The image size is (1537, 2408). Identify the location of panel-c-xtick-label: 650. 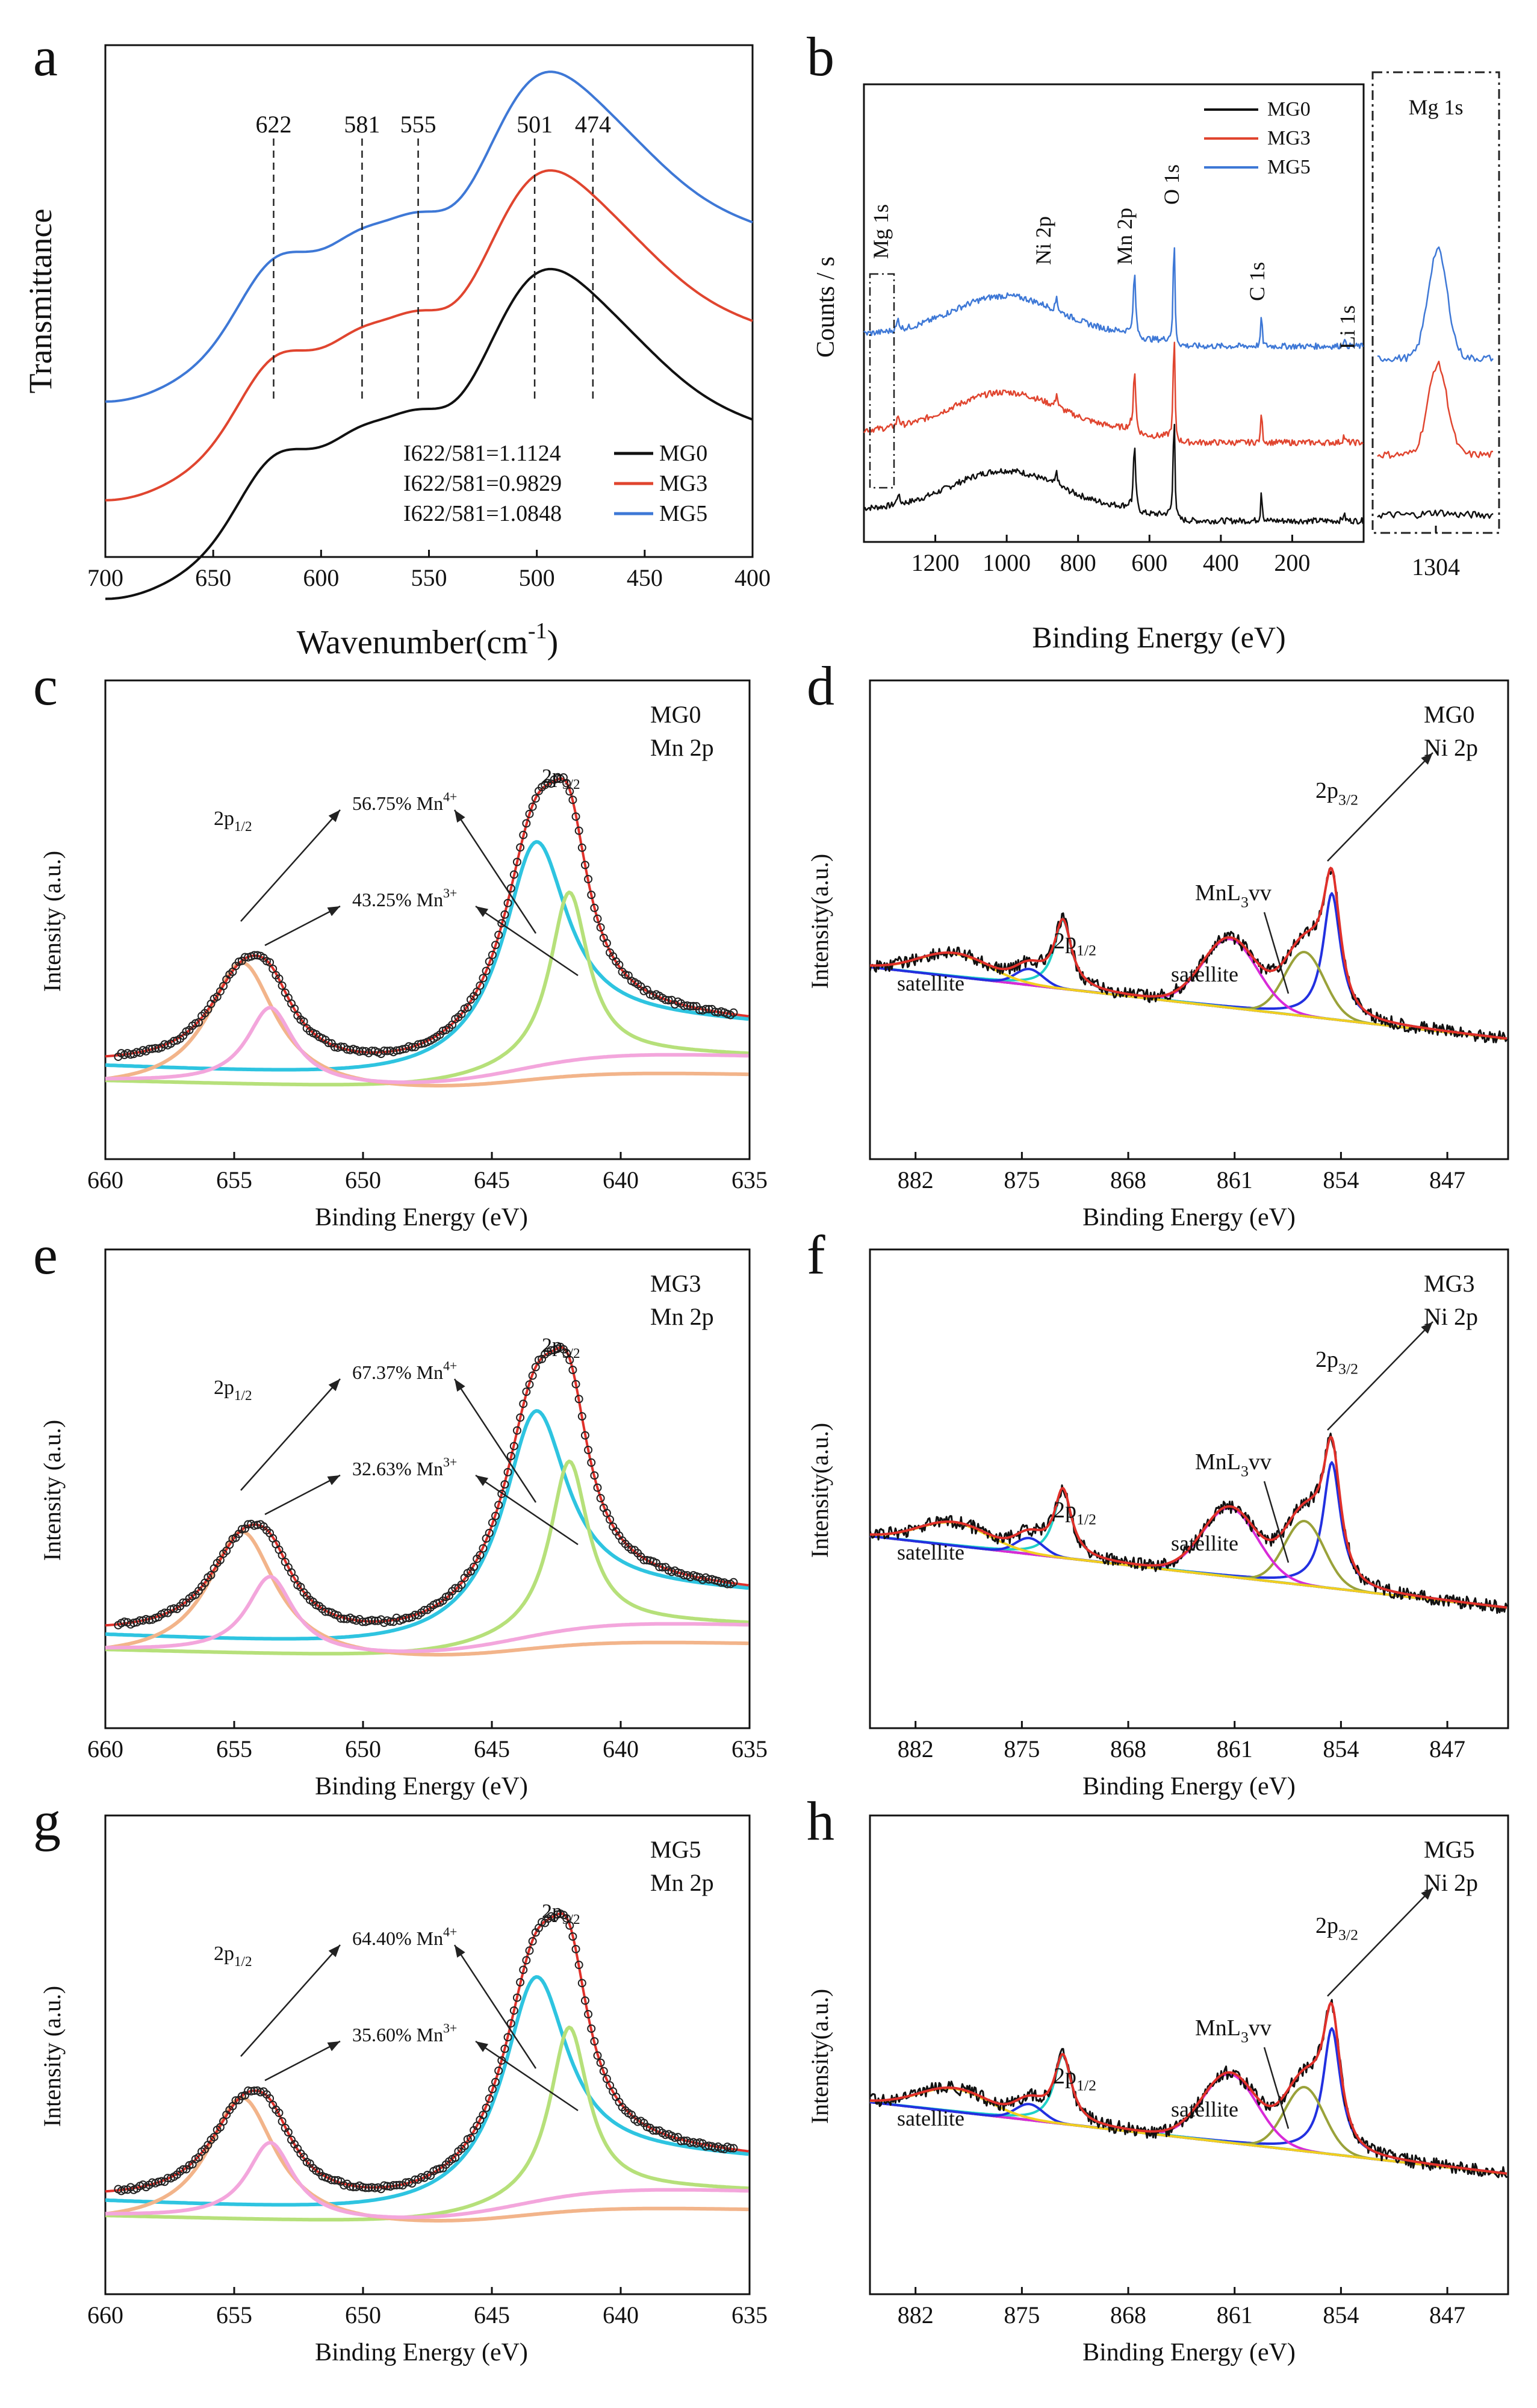
(363, 1179).